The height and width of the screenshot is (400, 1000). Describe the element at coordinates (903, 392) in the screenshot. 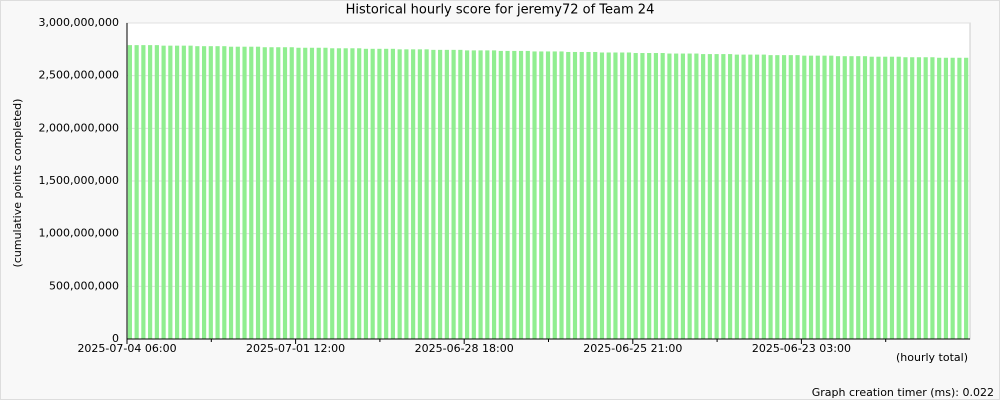

I see `footer: Graph creation timer (ms): 0.022` at that location.